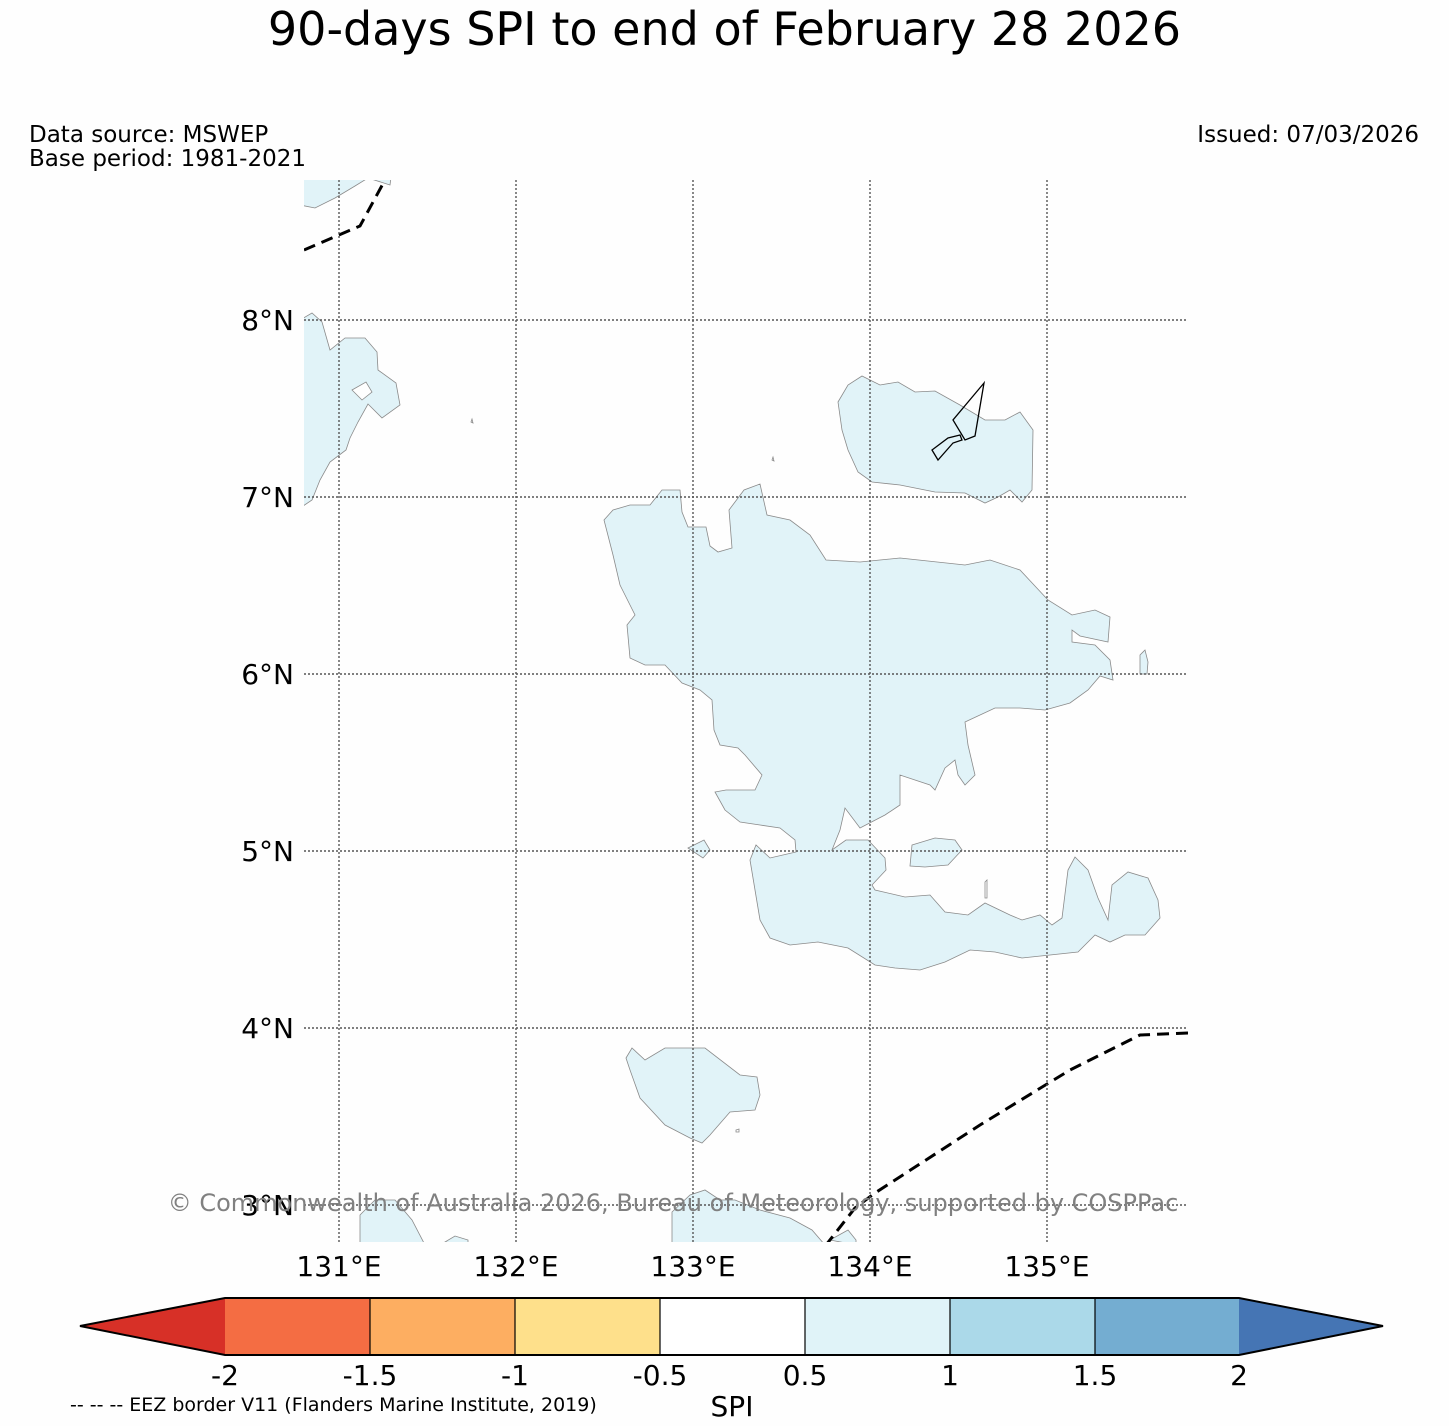 The image size is (1449, 1426). I want to click on colorbar-under-arrow, so click(152, 1326).